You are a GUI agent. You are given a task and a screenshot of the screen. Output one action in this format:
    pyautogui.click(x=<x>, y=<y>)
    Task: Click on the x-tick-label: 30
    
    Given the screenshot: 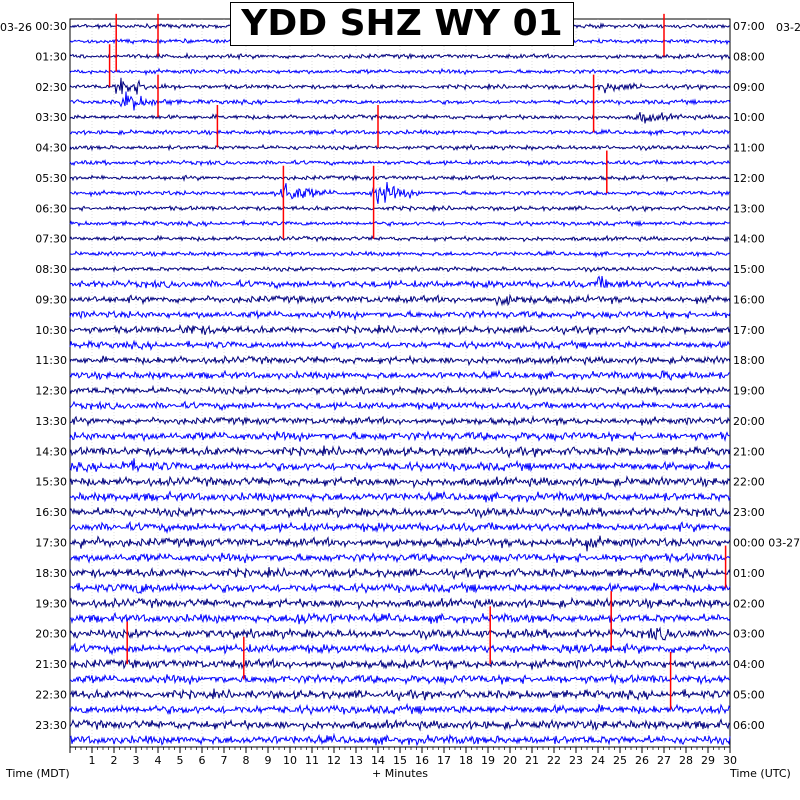 What is the action you would take?
    pyautogui.click(x=730, y=760)
    